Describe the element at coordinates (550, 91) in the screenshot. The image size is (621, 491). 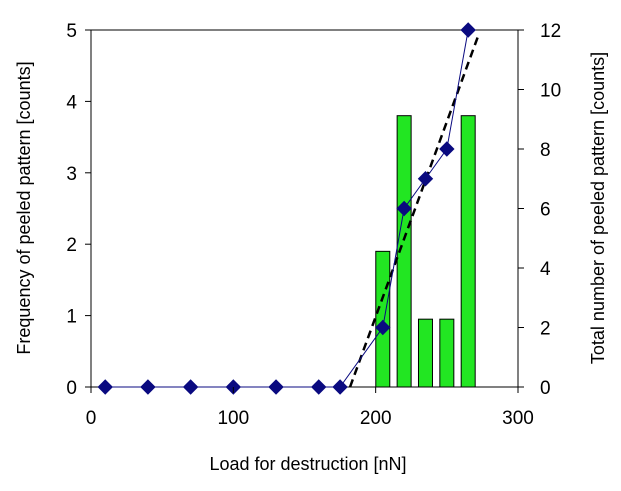
I see `right-tick-label: 10` at that location.